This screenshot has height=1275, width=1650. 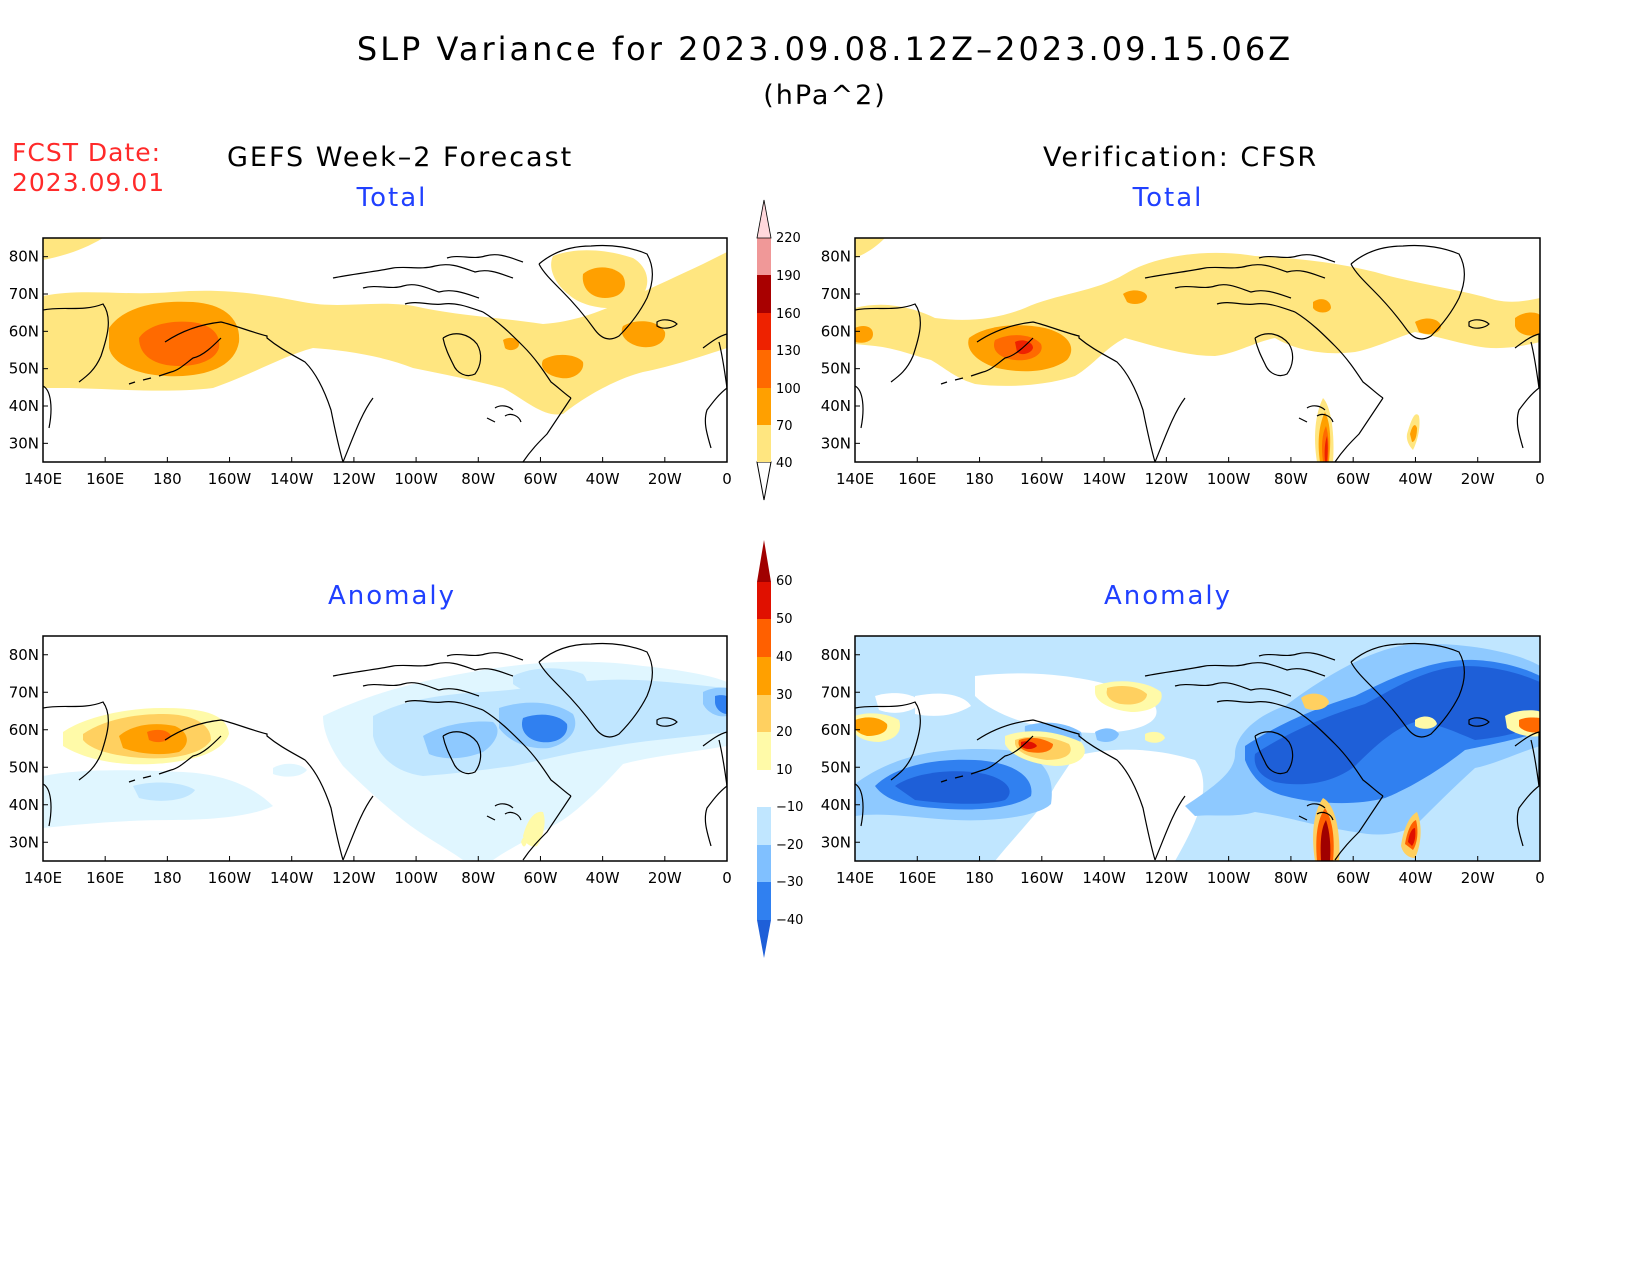 I want to click on lon-label-total-forecast: 20W, so click(x=665, y=479).